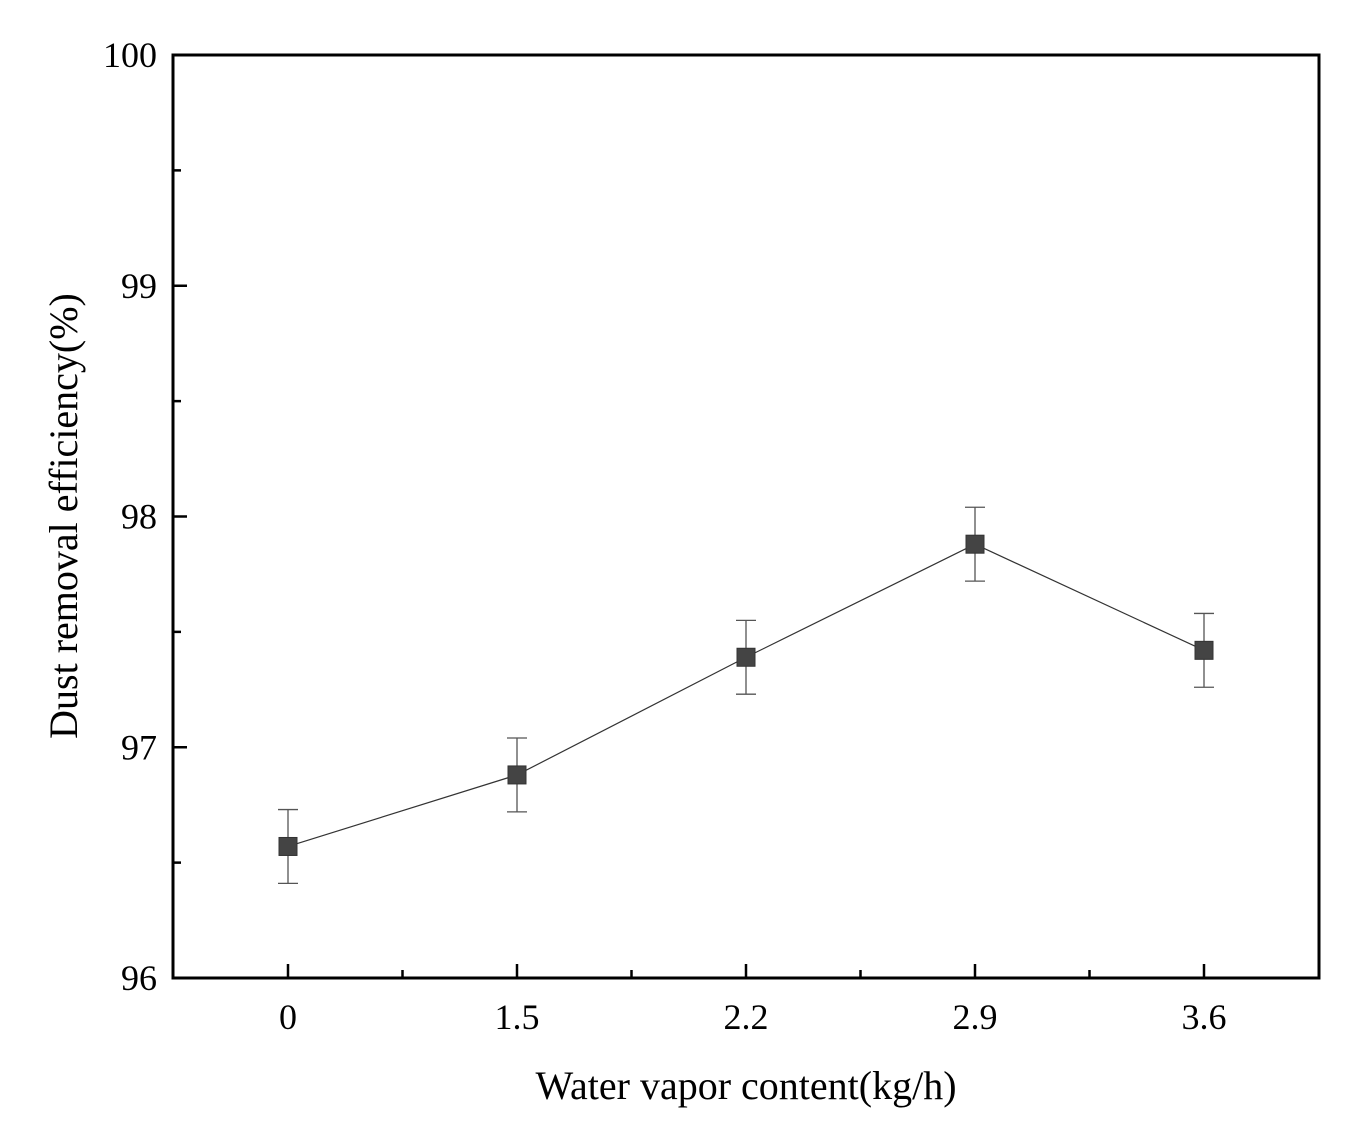 The width and height of the screenshot is (1364, 1139). I want to click on x-tick-label: 3.6, so click(1204, 1017).